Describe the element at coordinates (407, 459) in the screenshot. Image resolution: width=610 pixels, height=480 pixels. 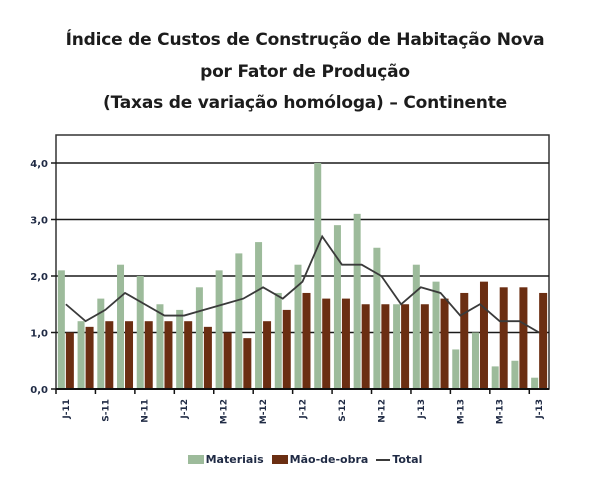
I see `legend-label-total: Total` at that location.